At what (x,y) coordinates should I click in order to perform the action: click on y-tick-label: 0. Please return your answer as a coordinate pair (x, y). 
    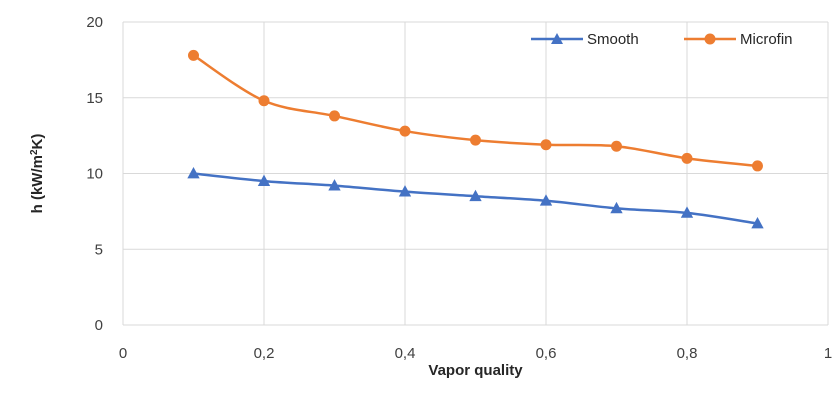
    Looking at the image, I should click on (99, 325).